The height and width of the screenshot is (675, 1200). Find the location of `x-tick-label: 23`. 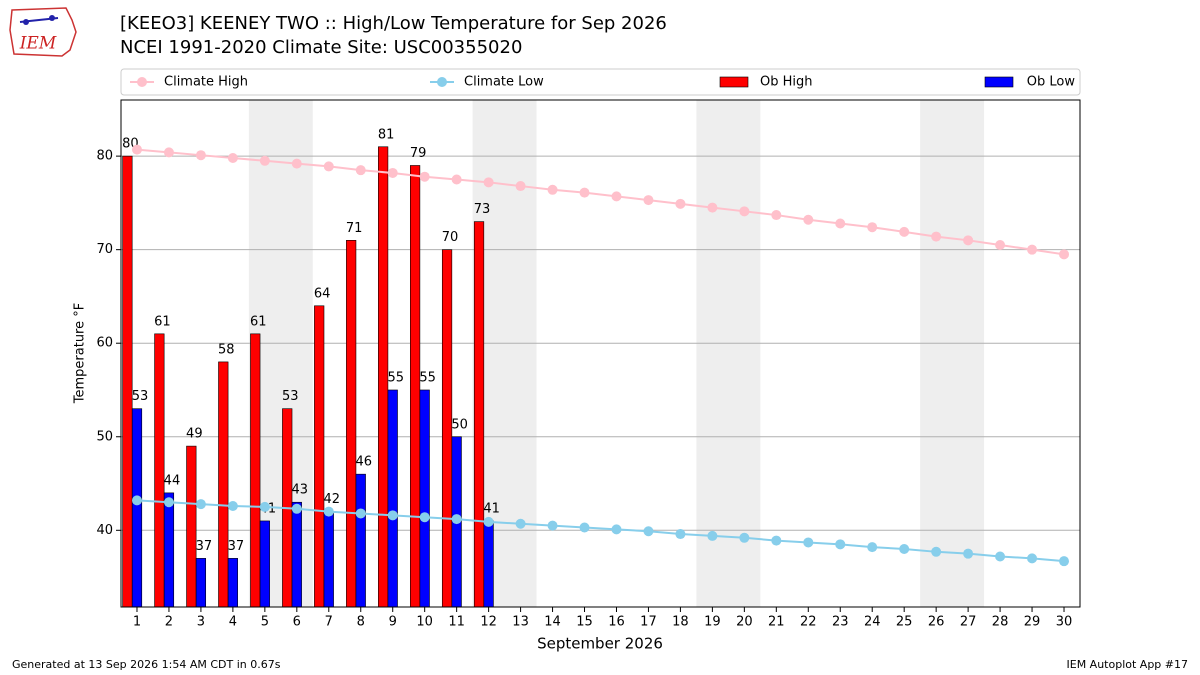

x-tick-label: 23 is located at coordinates (840, 622).